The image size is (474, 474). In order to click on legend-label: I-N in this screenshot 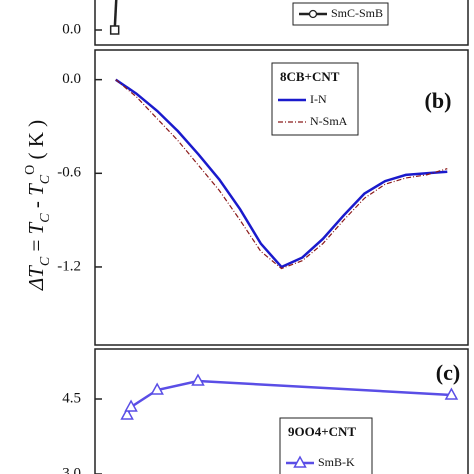, I will do `click(318, 99)`.